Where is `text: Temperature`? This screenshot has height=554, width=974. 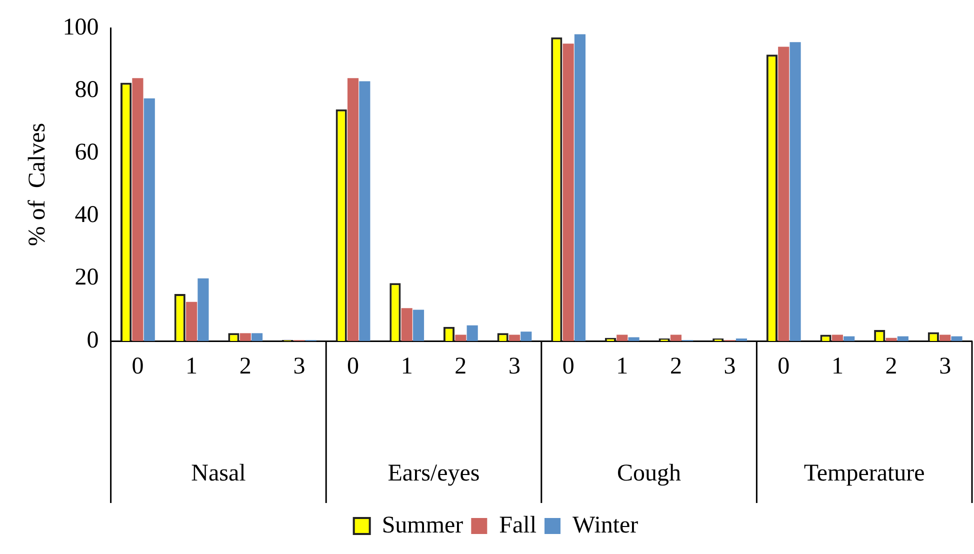 text: Temperature is located at coordinates (864, 473).